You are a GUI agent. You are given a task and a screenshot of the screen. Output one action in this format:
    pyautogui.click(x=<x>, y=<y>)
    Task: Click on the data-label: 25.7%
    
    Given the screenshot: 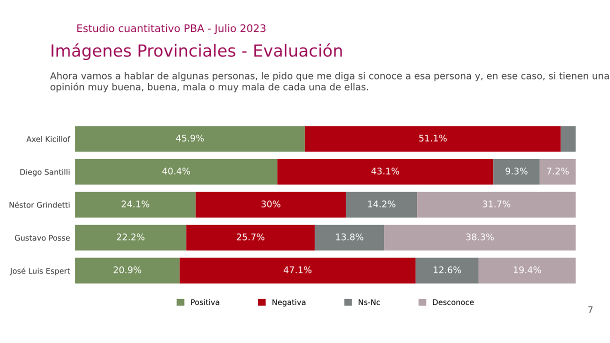 What is the action you would take?
    pyautogui.click(x=250, y=236)
    